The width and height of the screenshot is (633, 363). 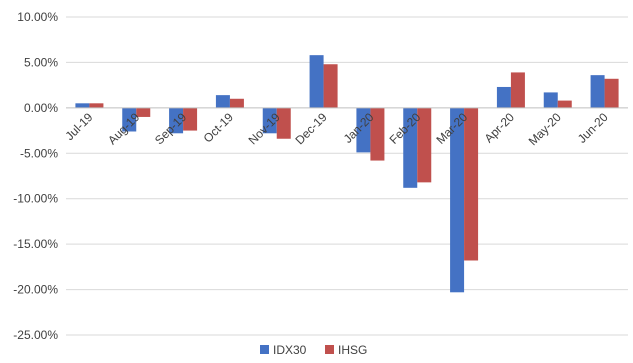 I want to click on y-tick-label: 0.00%, so click(x=41, y=108).